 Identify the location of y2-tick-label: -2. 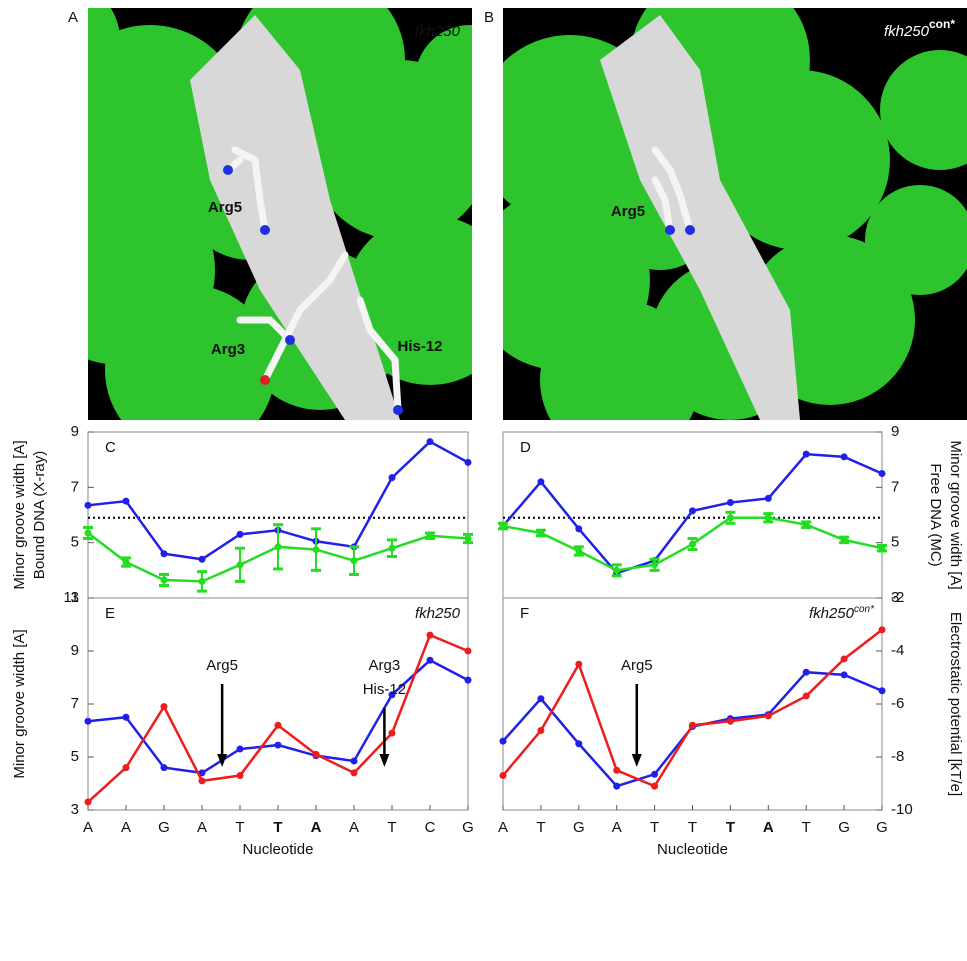
(897, 597).